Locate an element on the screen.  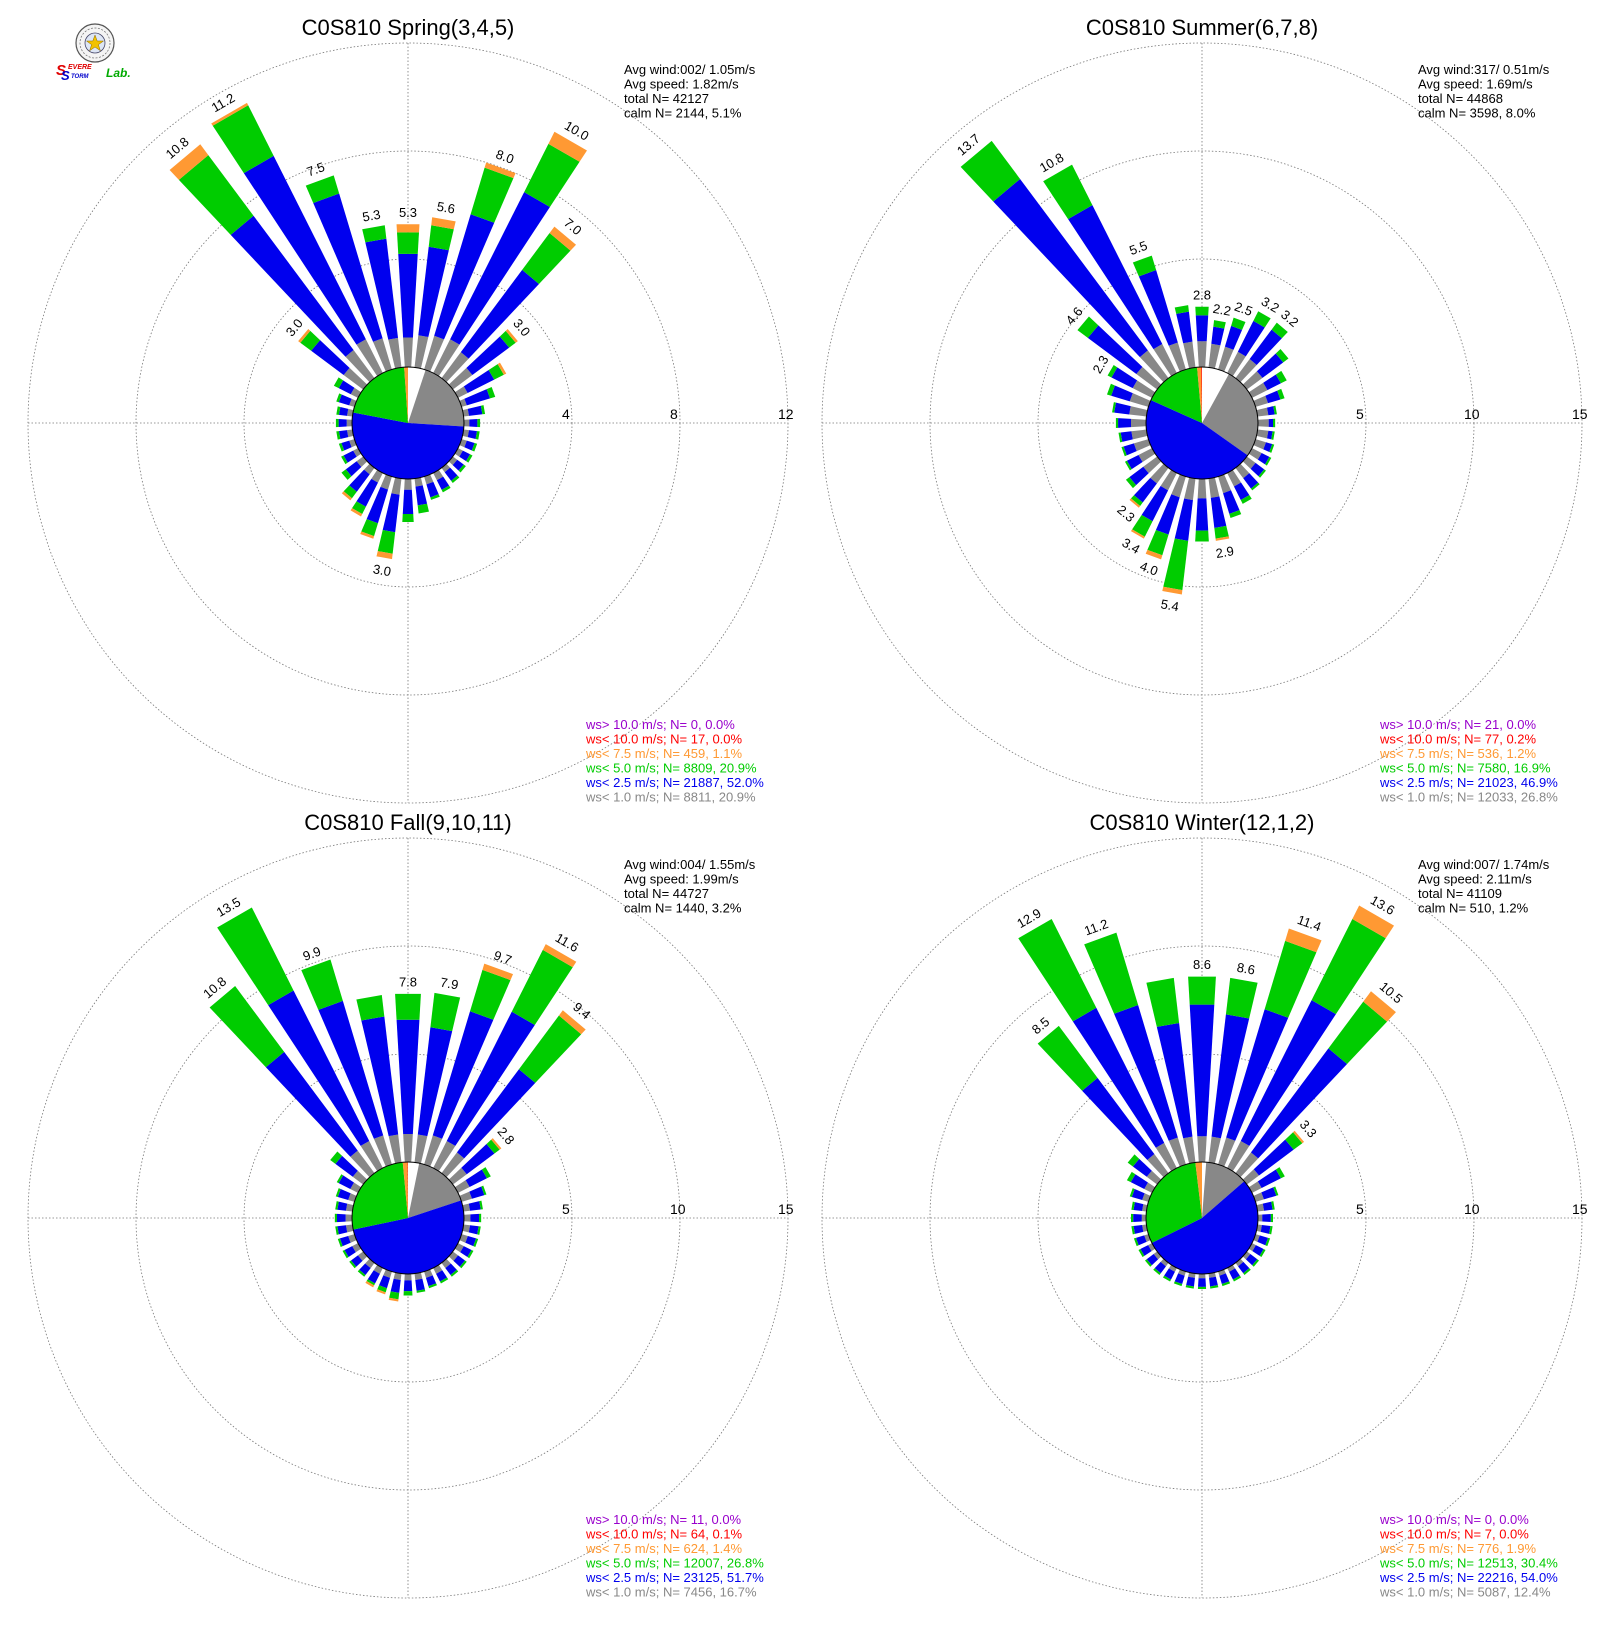
legend-entry: ws< 5.0 m/s; N= 12513, 30.4% is located at coordinates (1468, 1563).